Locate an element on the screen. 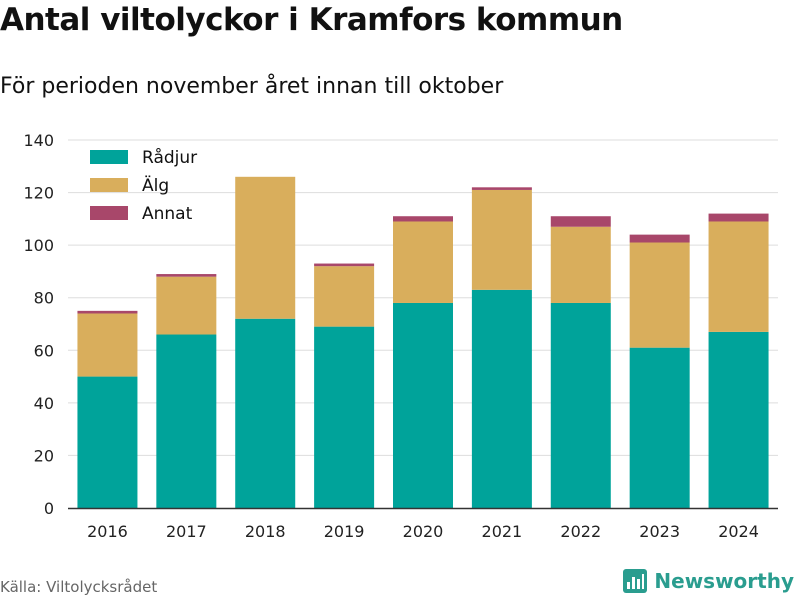 The image size is (800, 600). x-tick-label: 2016 is located at coordinates (107, 531).